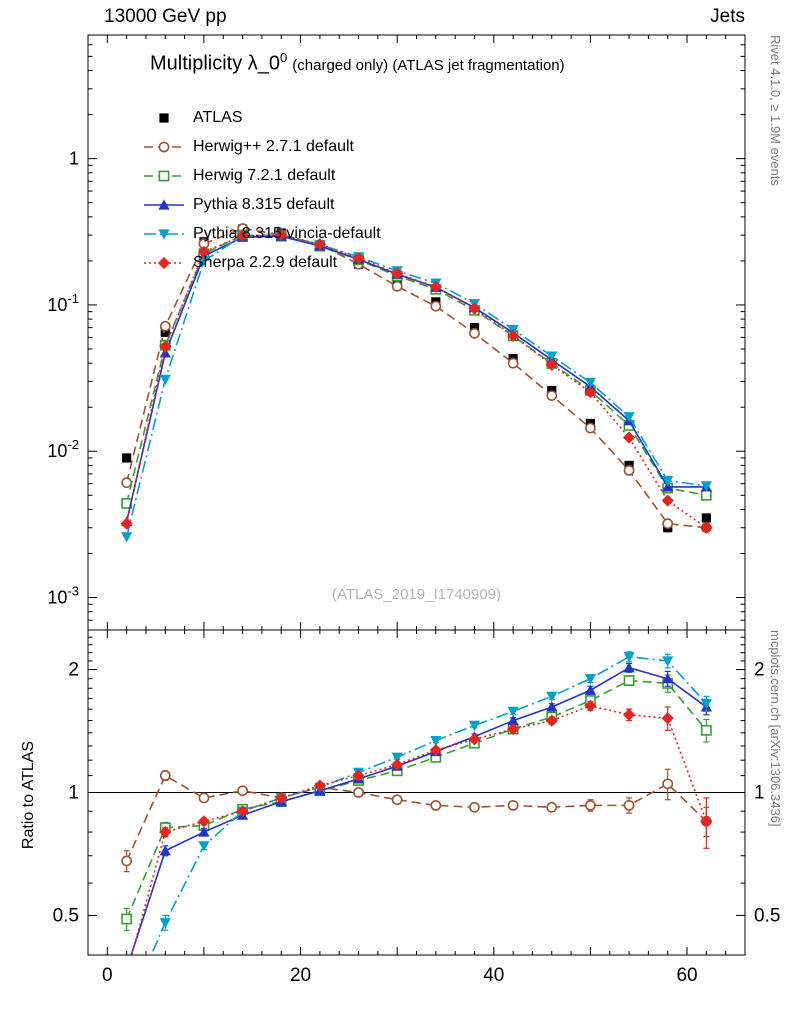 This screenshot has width=786, height=1024. Describe the element at coordinates (218, 117) in the screenshot. I see `legend-label-atlas: ATLAS` at that location.